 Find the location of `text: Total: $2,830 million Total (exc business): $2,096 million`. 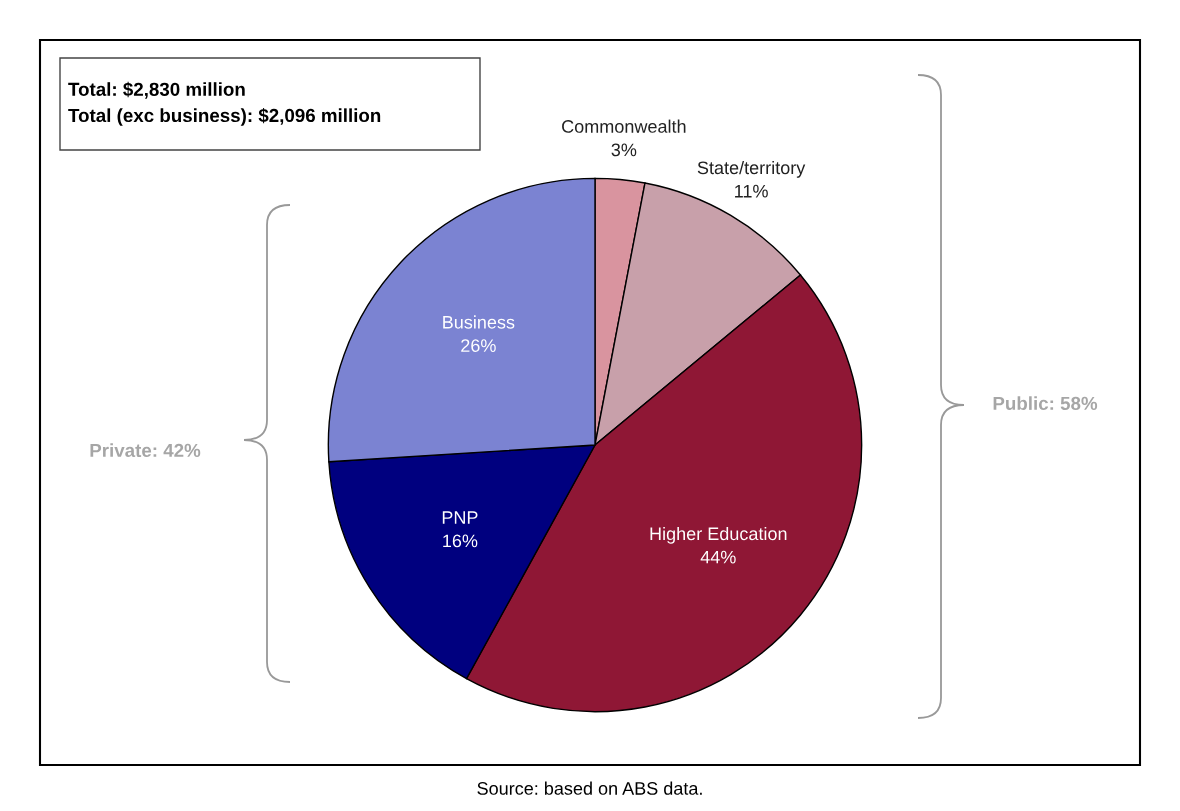

text: Total: $2,830 million Total (exc business): $2,096 million is located at coordinates (224, 103).